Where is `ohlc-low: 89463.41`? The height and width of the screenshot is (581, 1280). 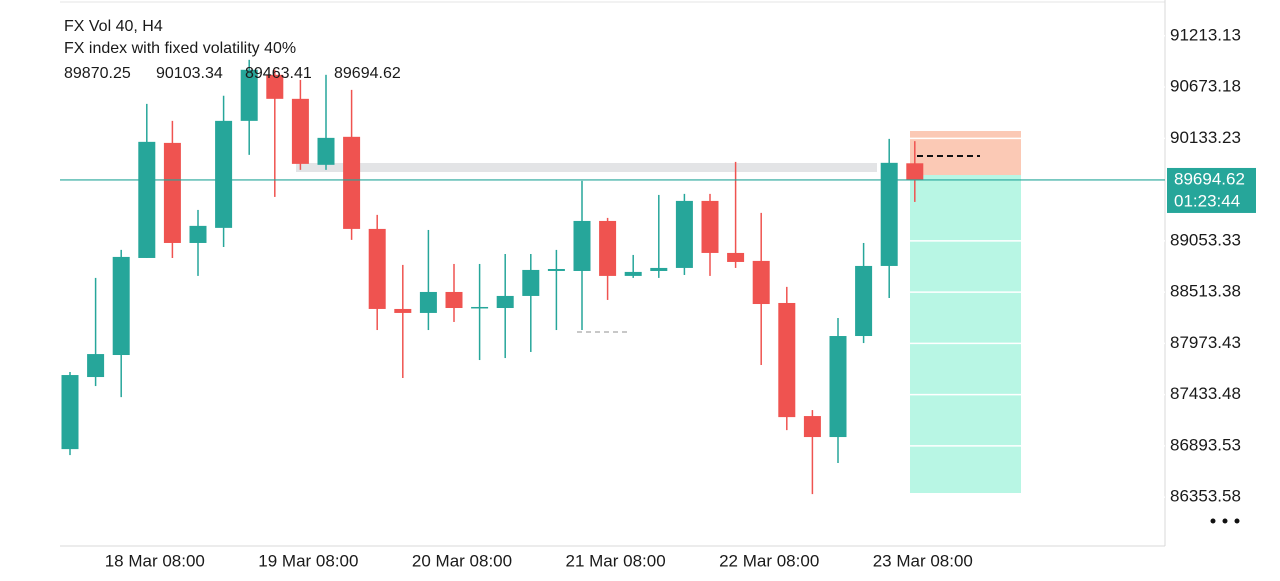
ohlc-low: 89463.41 is located at coordinates (278, 73).